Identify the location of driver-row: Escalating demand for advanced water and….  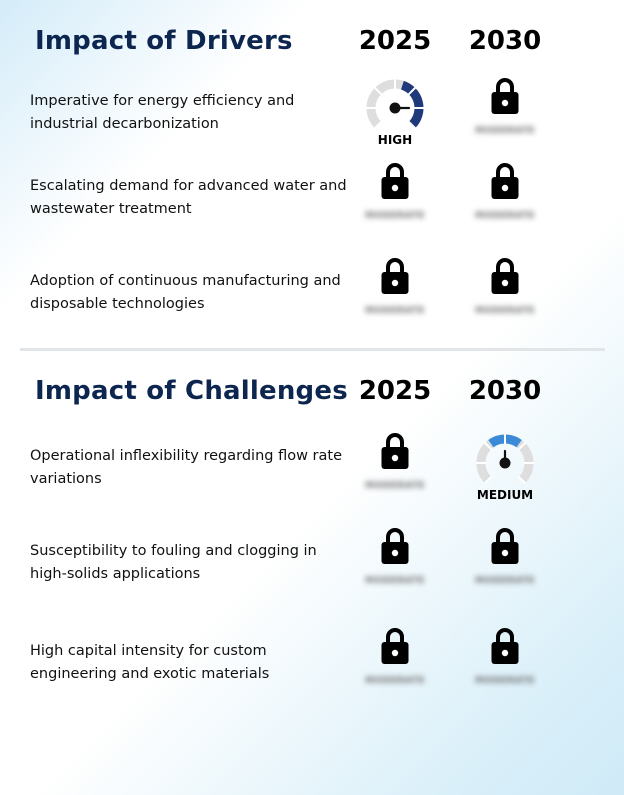
(312, 214).